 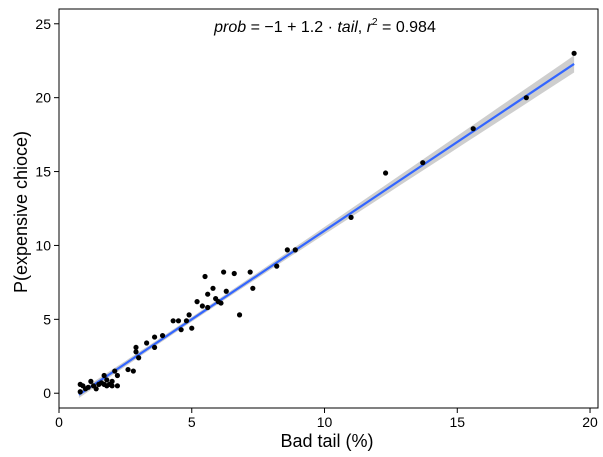 I want to click on y-axis: 0 5 10 15 20 25, so click(x=47, y=208).